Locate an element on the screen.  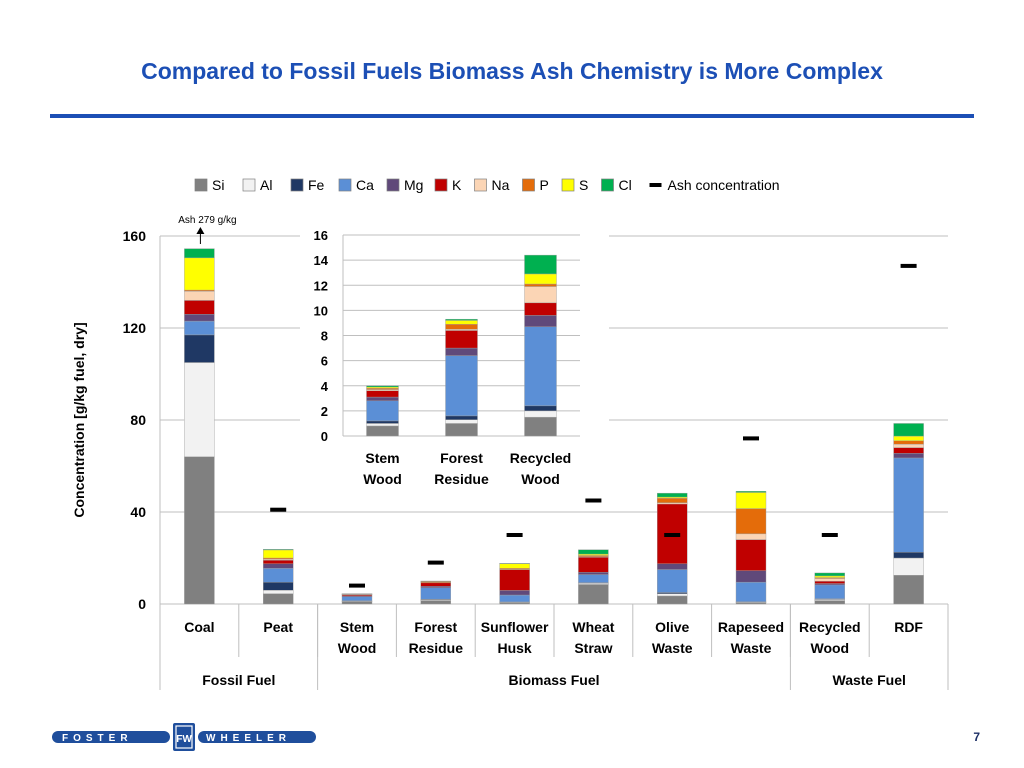
legend-swatch-al is located at coordinates (249, 185).